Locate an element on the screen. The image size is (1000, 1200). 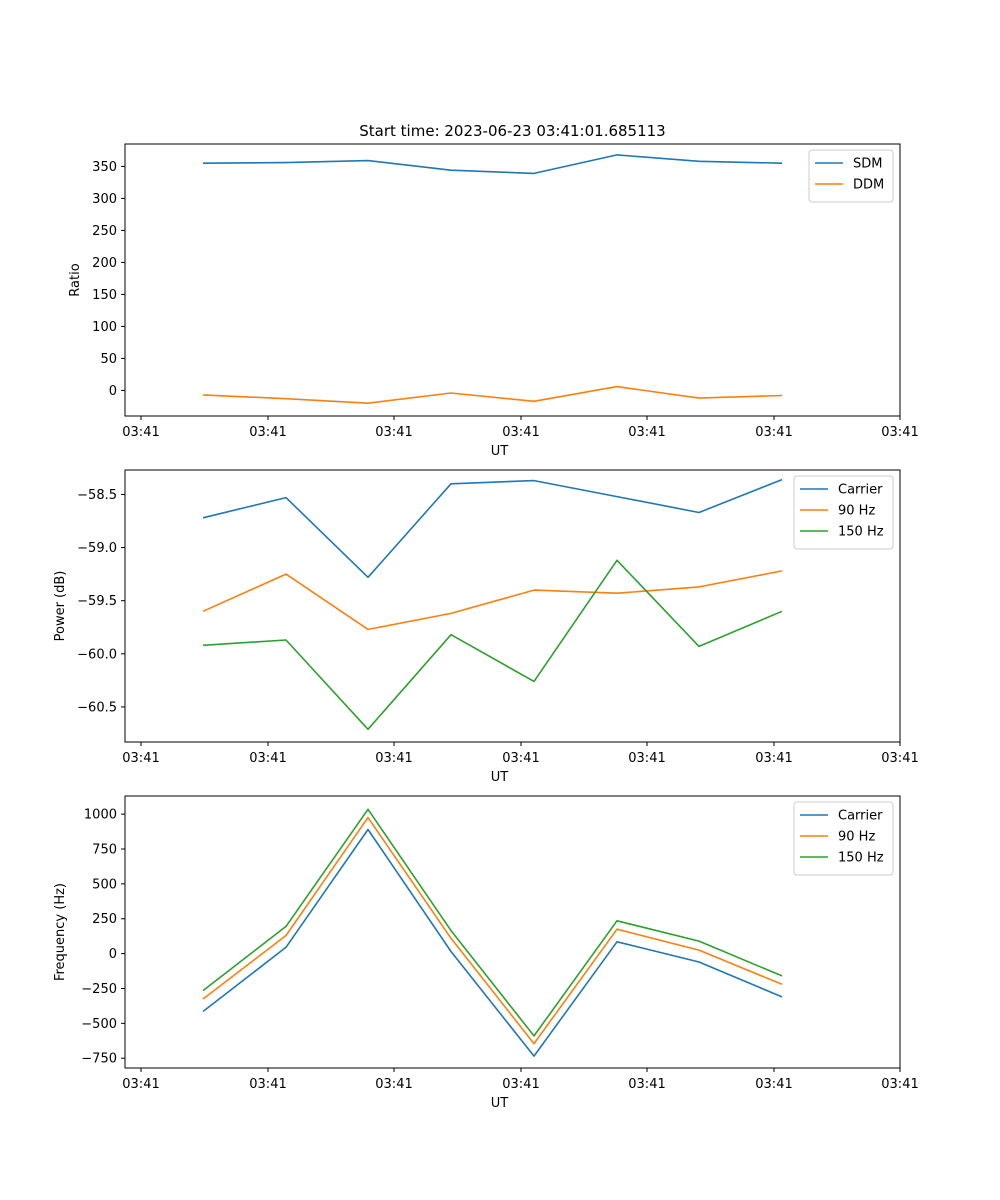
series-line-ddm is located at coordinates (492, 395).